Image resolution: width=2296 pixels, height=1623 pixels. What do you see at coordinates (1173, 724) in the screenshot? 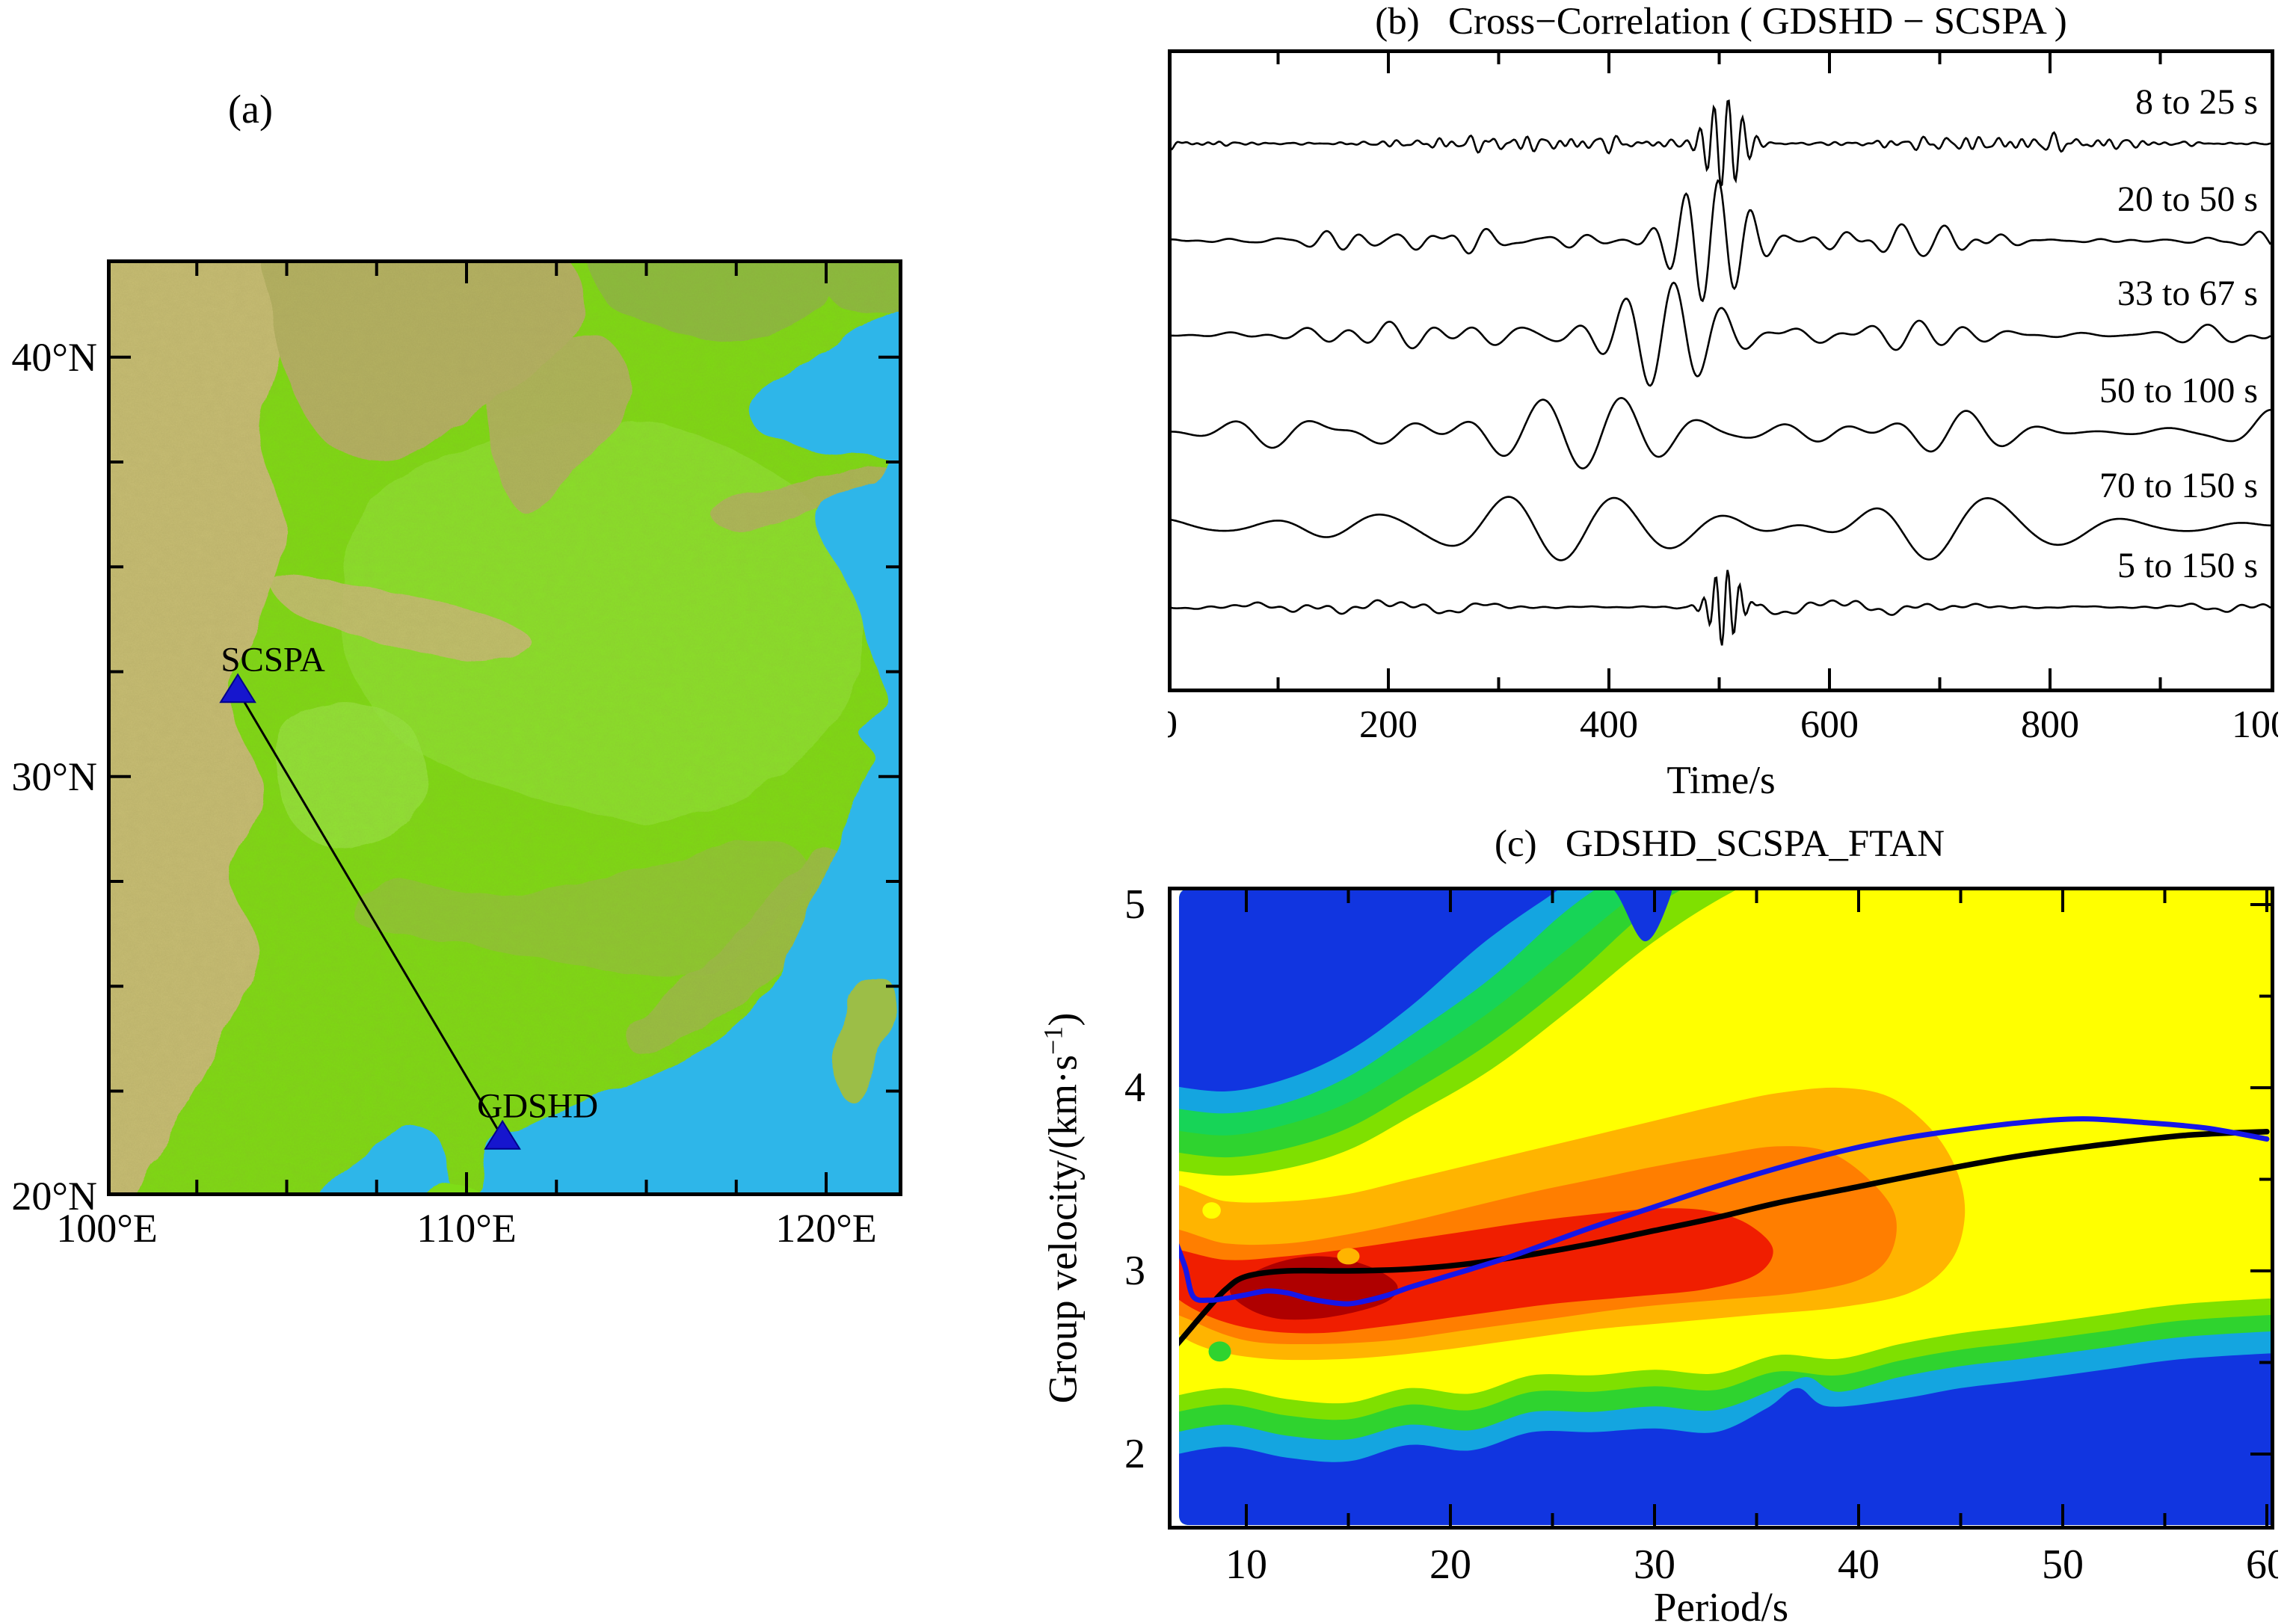
I see `xcorr-x-tick-label: 0` at bounding box center [1173, 724].